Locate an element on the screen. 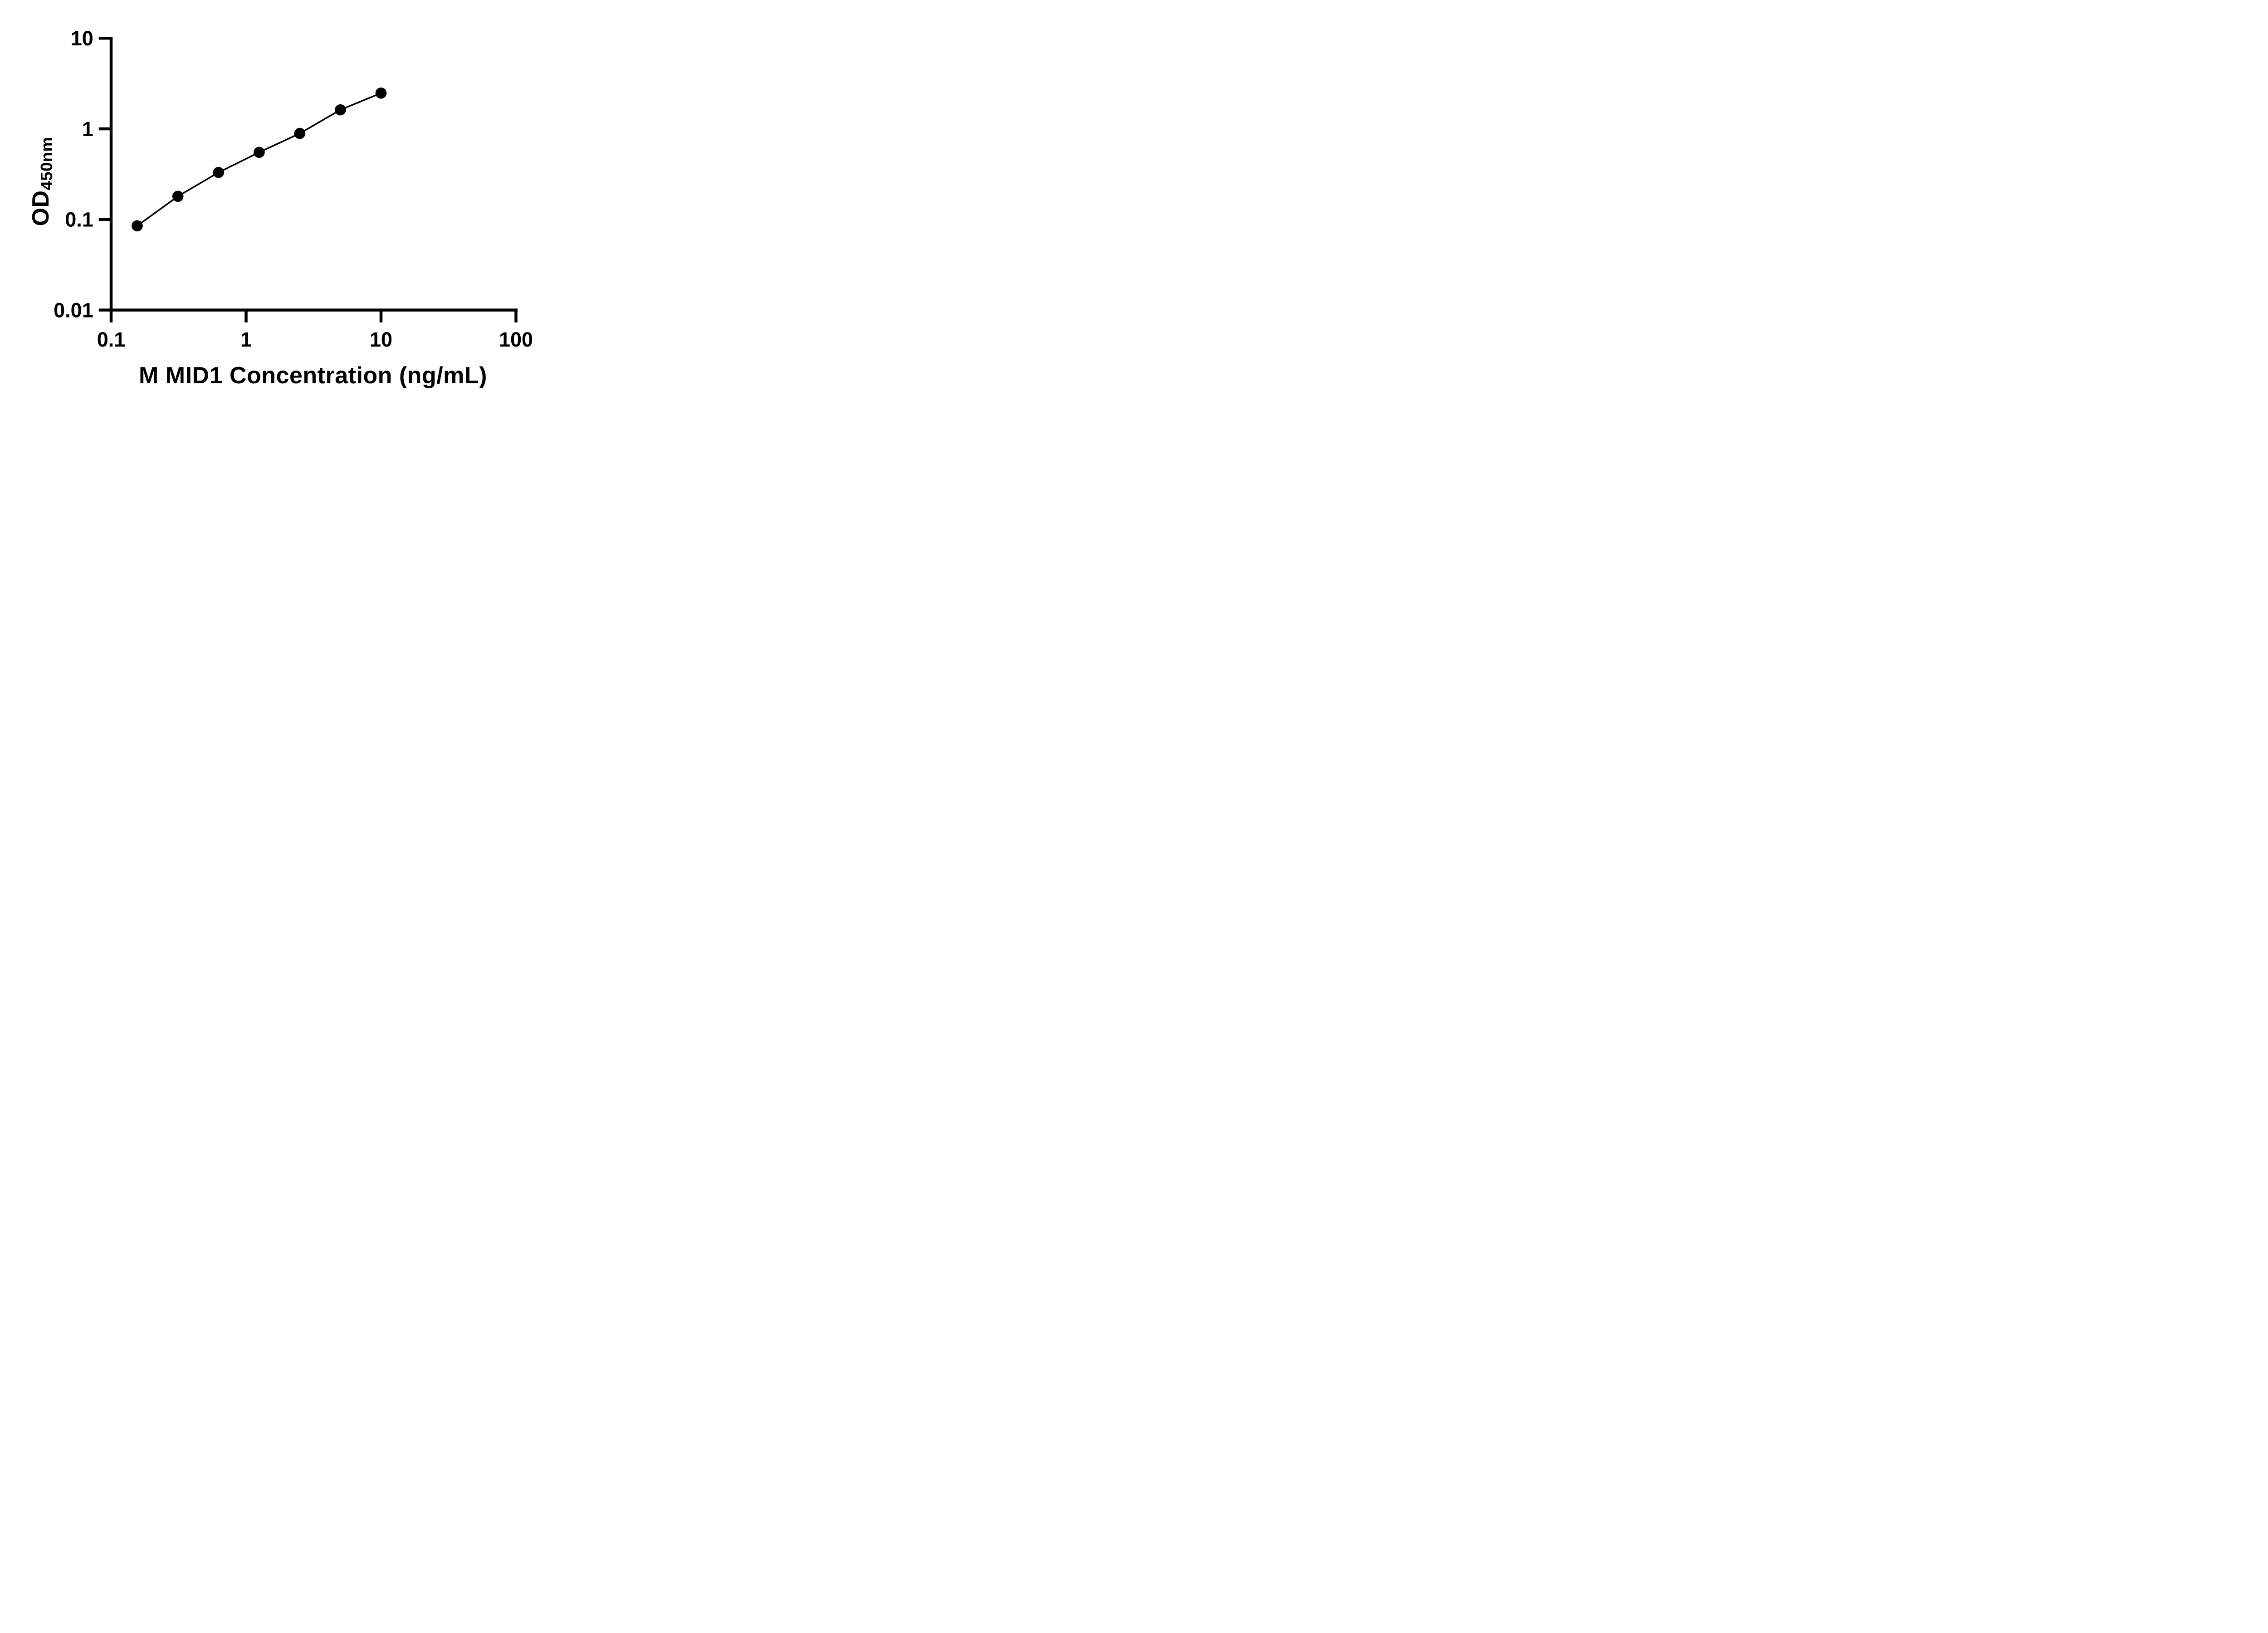  y-tick-label-0.01: 0.01 is located at coordinates (74, 310).